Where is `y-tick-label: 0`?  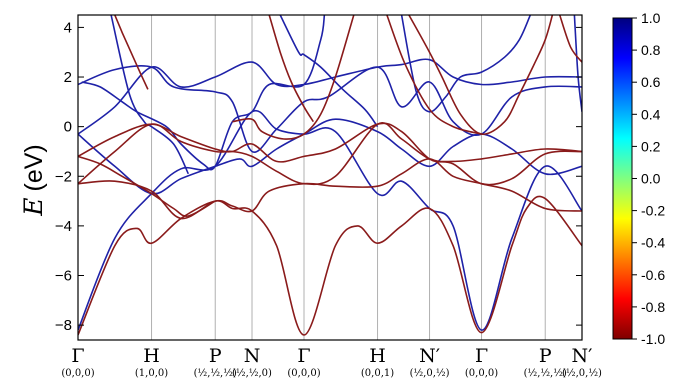
y-tick-label: 0 is located at coordinates (68, 127).